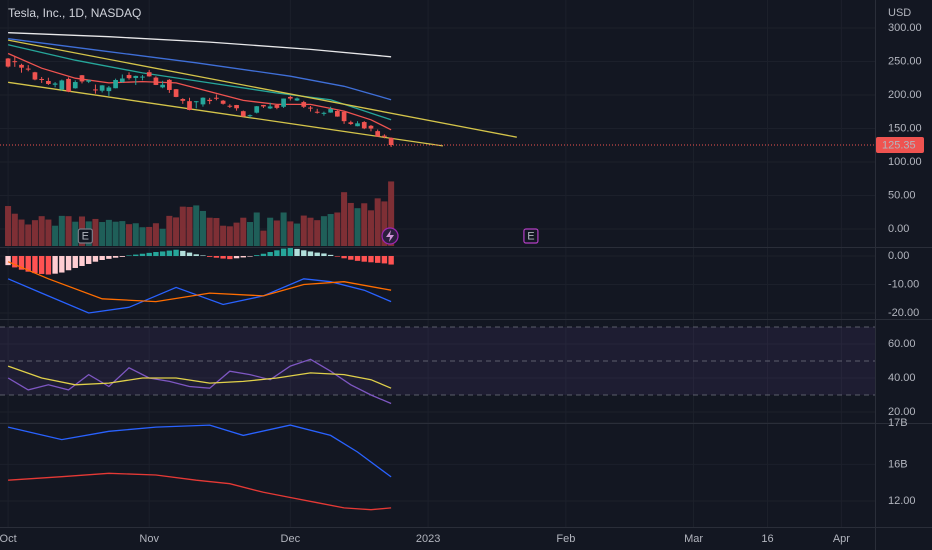  I want to click on y-tick-label: 20.00, so click(902, 412).